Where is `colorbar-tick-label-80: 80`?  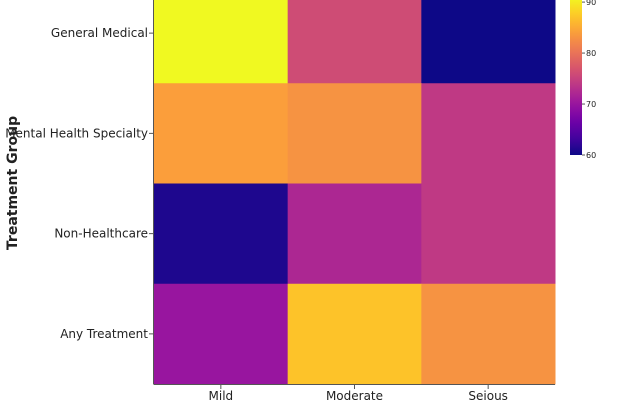
colorbar-tick-label-80: 80 is located at coordinates (591, 53).